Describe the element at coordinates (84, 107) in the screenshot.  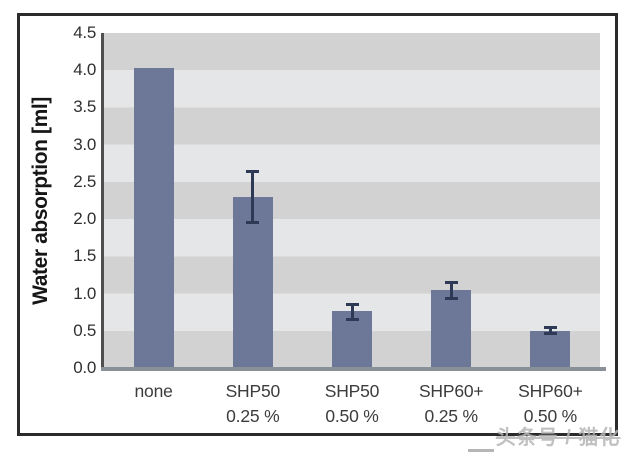
I see `y-tick-label: 3.5` at that location.